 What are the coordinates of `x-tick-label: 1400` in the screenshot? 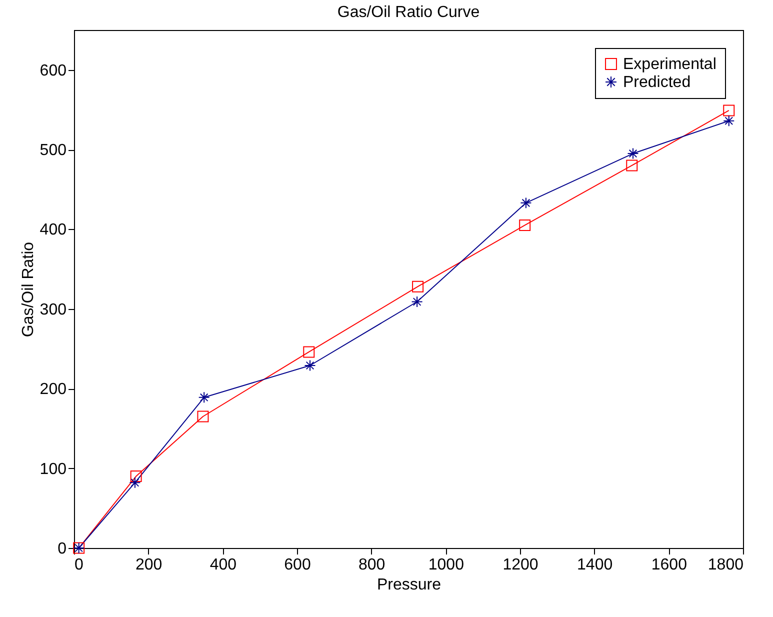 It's located at (595, 565).